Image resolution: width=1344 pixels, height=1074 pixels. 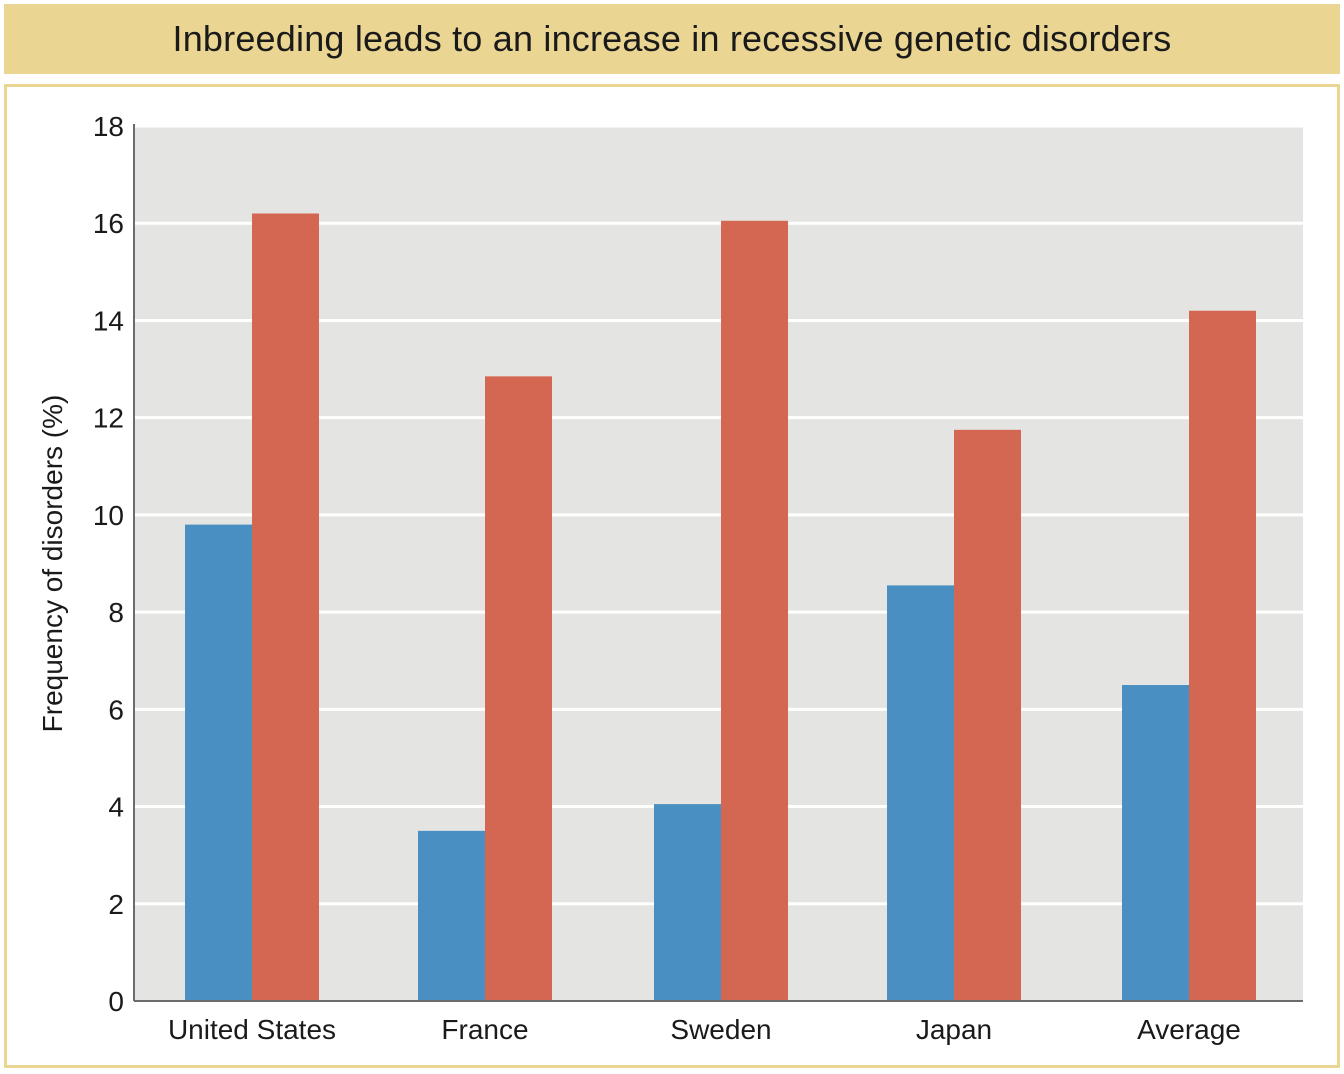 What do you see at coordinates (108, 515) in the screenshot?
I see `y-tick-label: 10` at bounding box center [108, 515].